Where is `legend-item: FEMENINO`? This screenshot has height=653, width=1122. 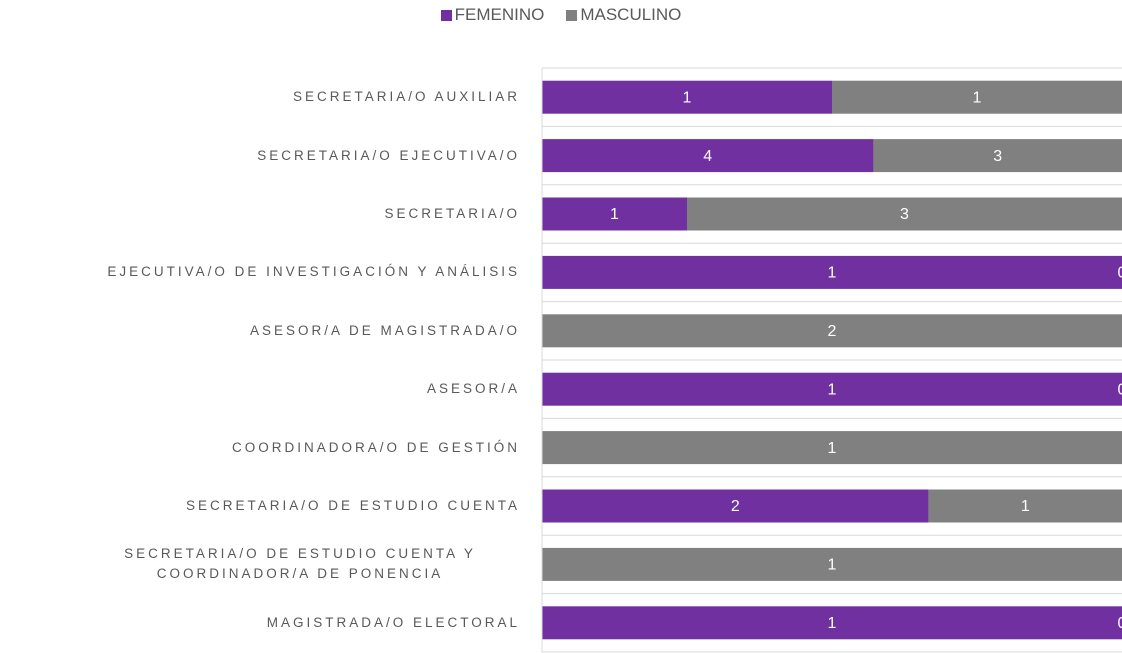
legend-item: FEMENINO is located at coordinates (492, 15).